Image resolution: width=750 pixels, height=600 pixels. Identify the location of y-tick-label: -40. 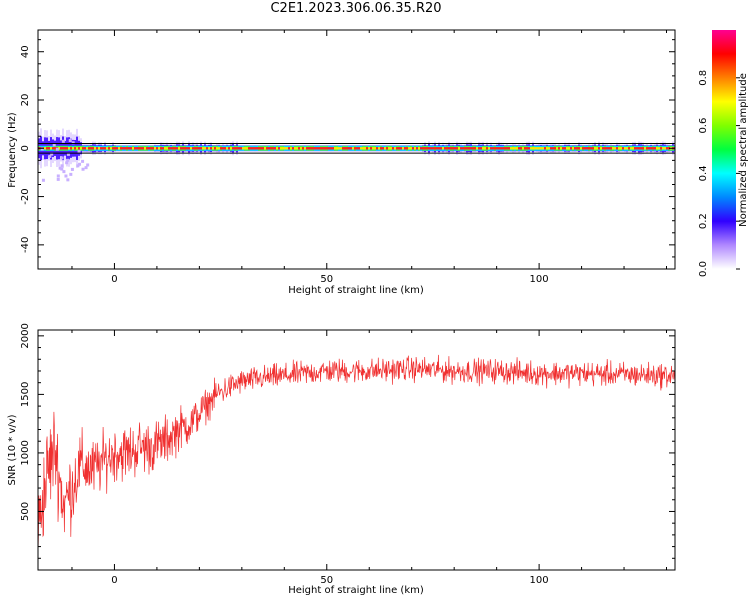
(25, 245).